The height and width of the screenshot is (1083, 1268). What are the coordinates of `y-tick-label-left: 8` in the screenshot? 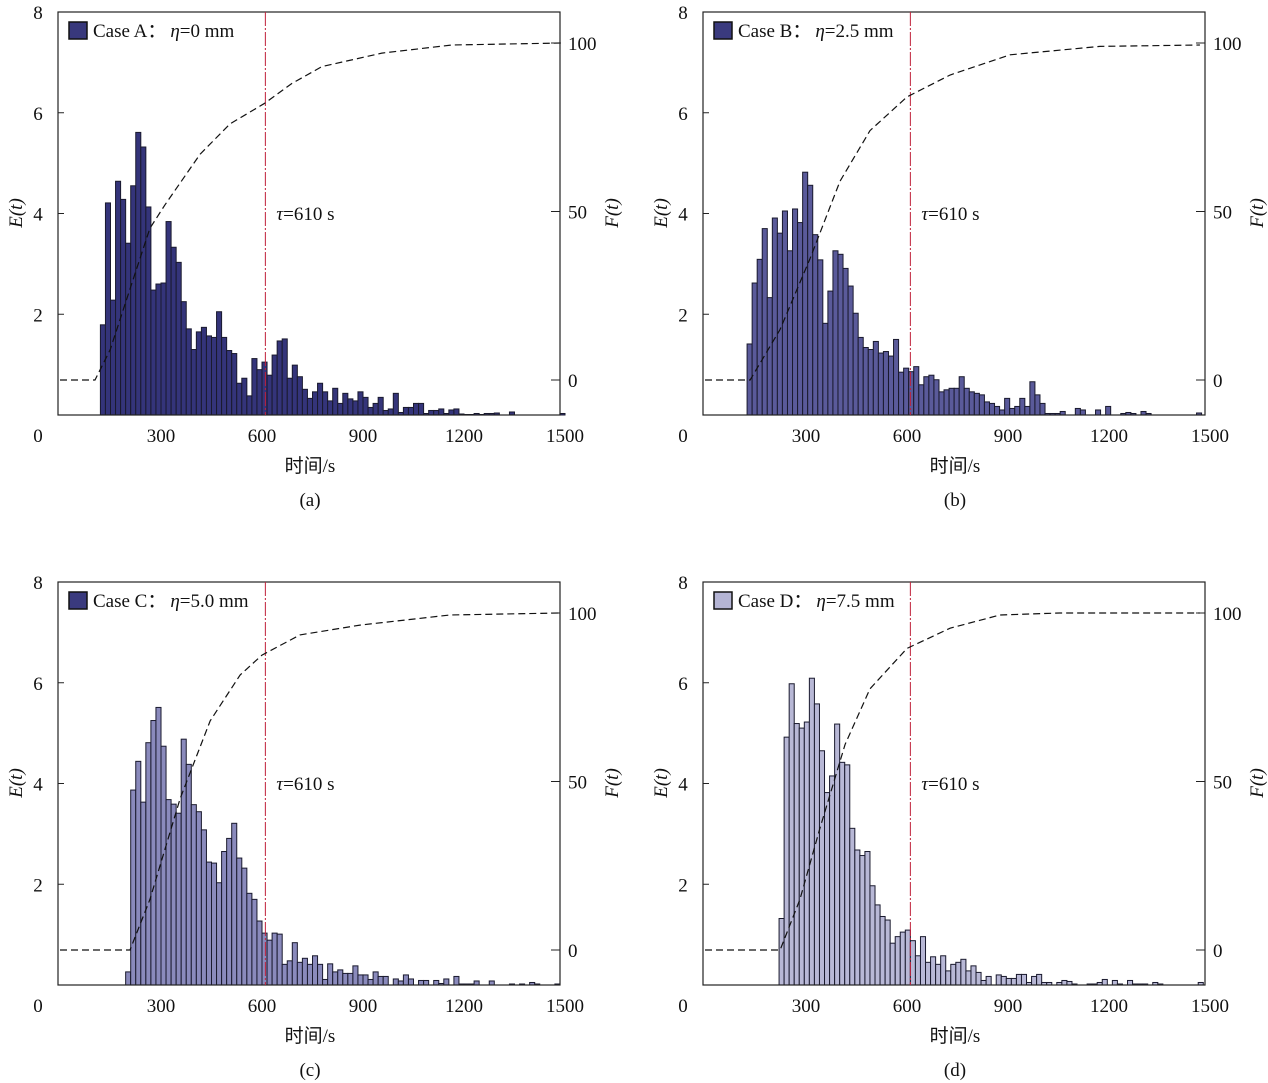 It's located at (38, 583).